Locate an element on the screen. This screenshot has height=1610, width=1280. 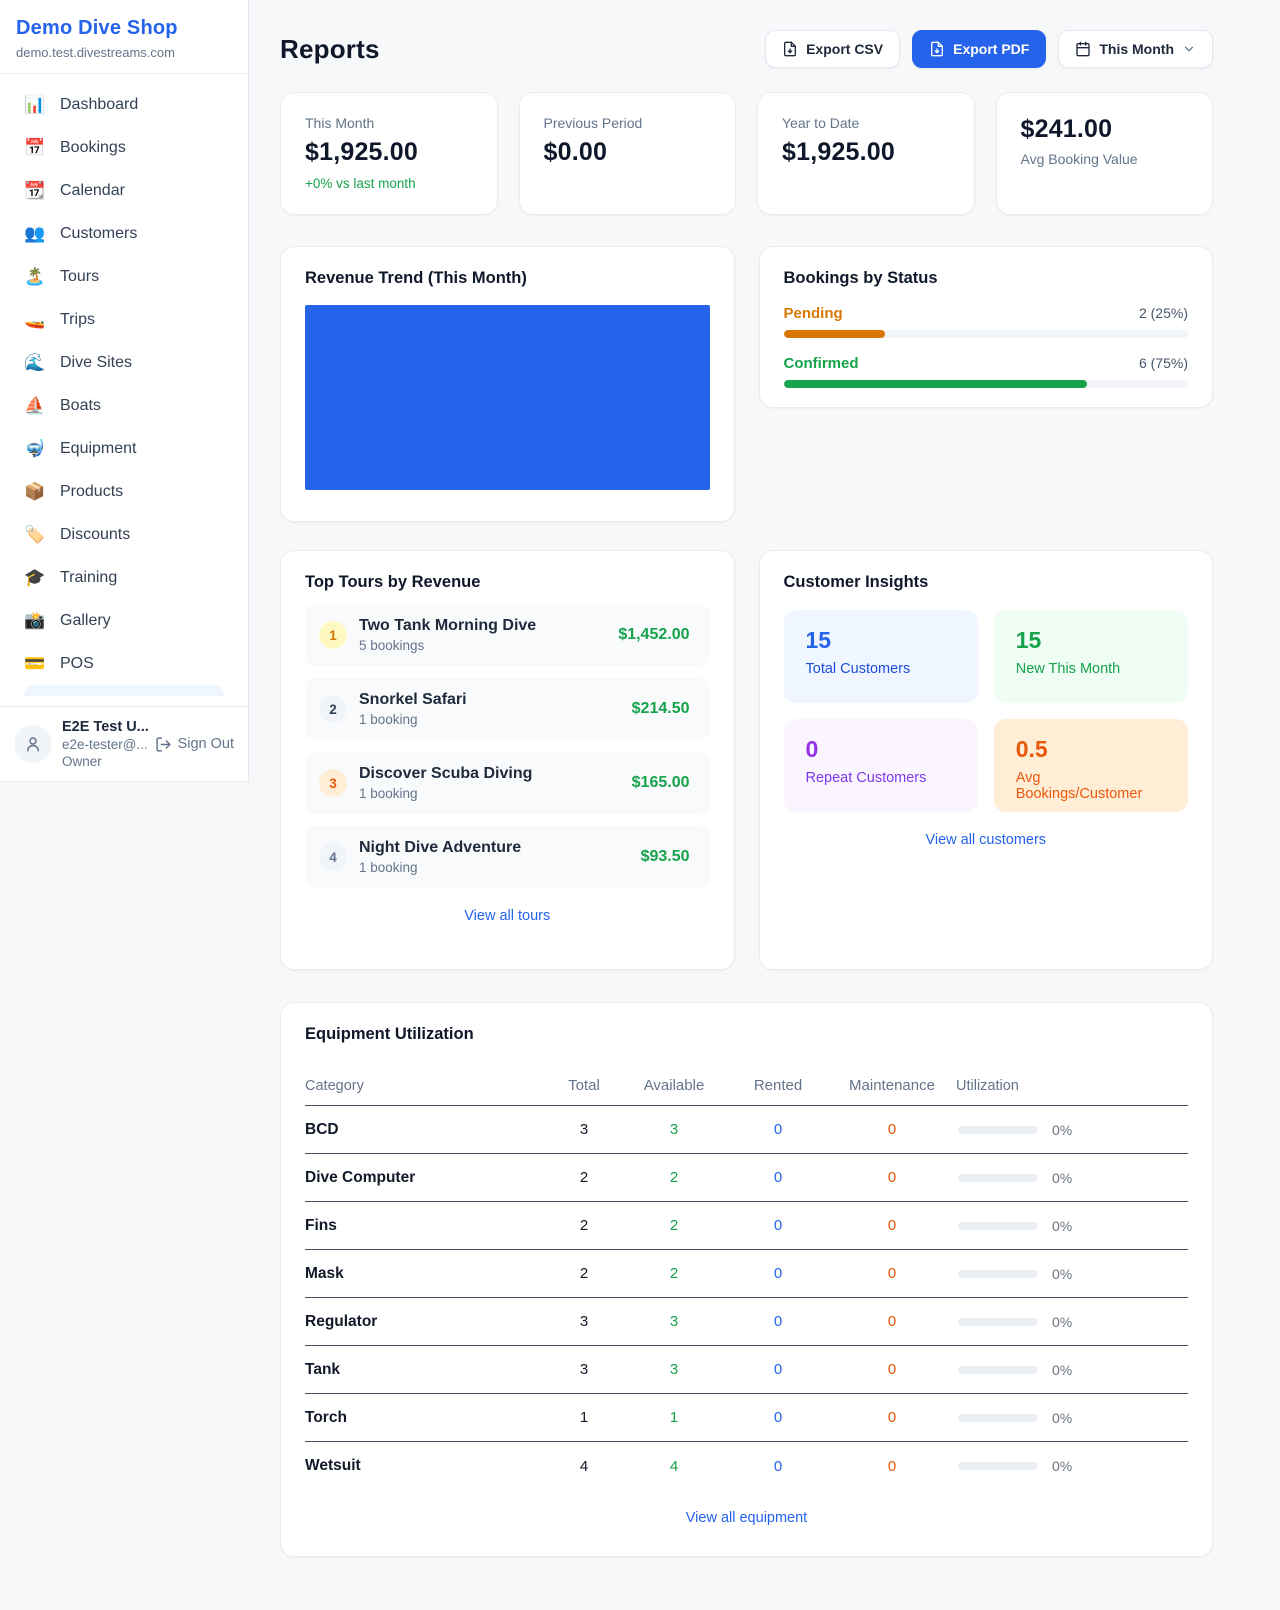
sidebar-item-label: Calendar is located at coordinates (92, 190).